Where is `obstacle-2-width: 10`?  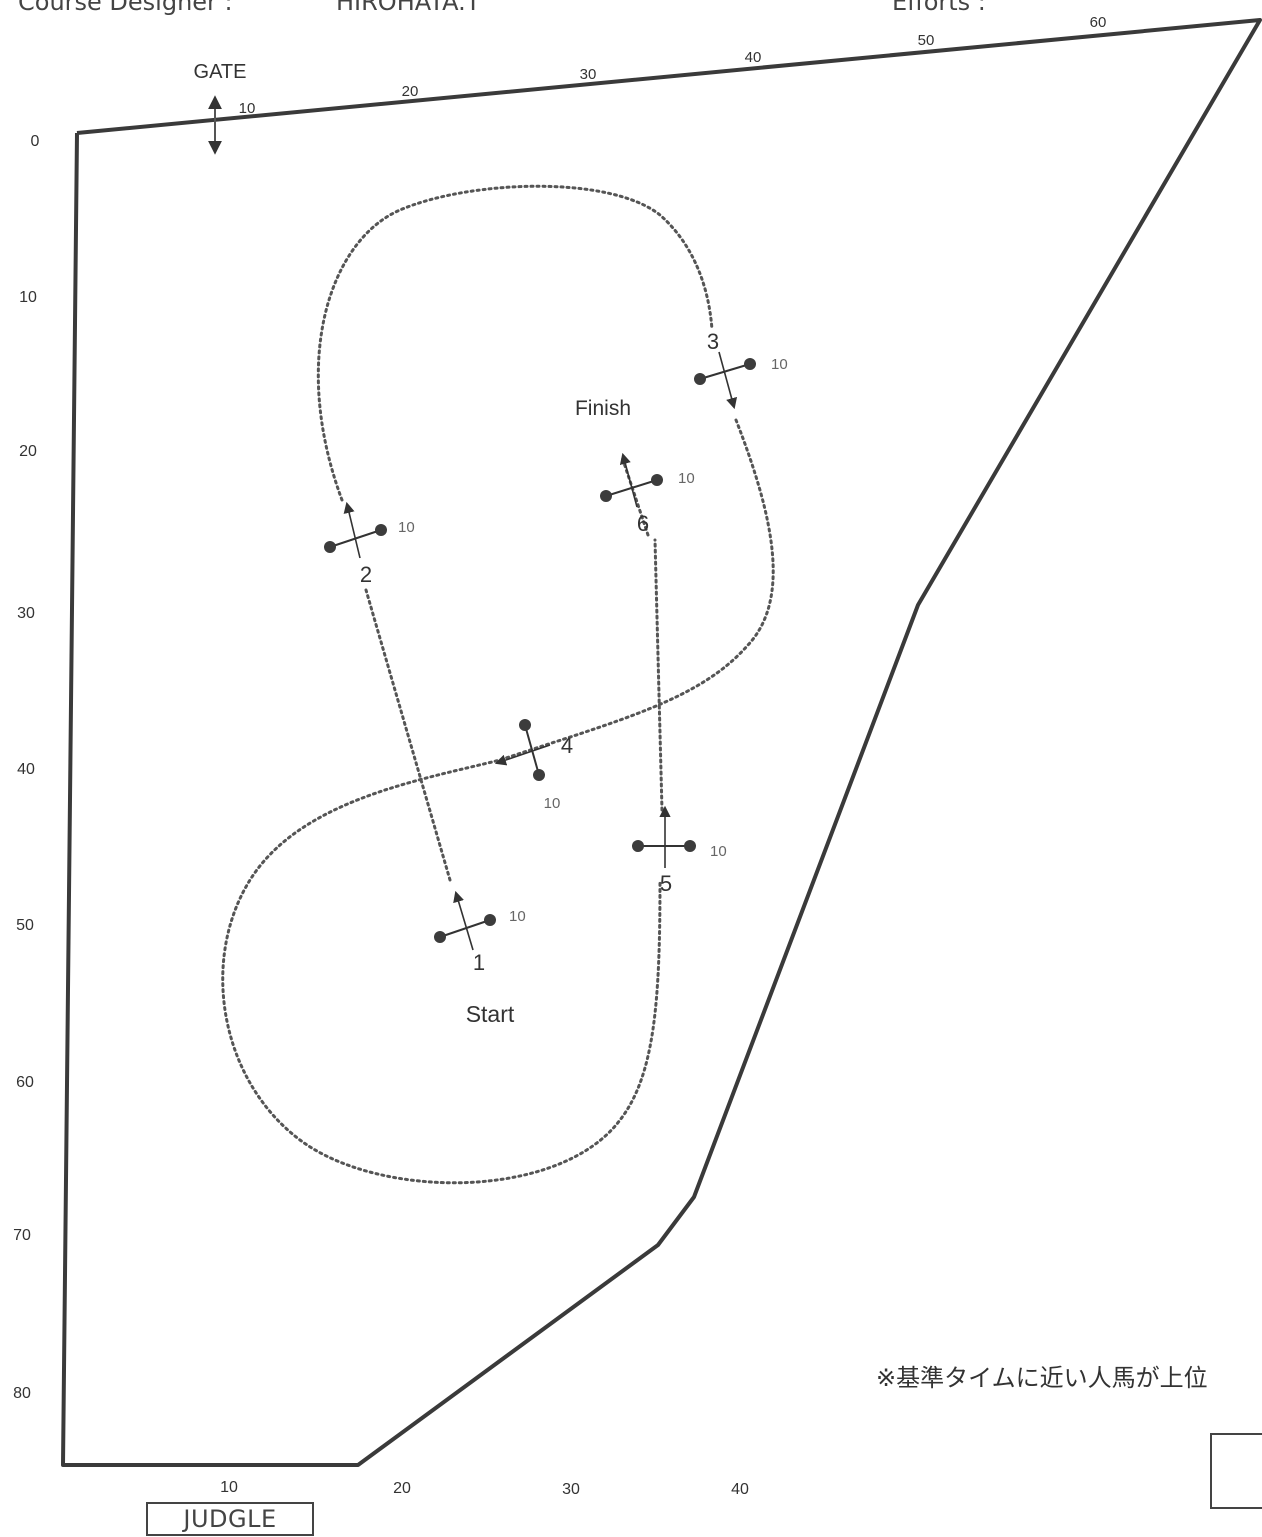
obstacle-2-width: 10 is located at coordinates (406, 527).